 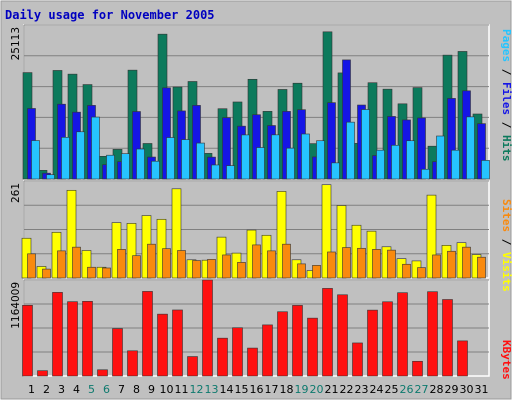 I want to click on legend-label: Hits, so click(x=506, y=148).